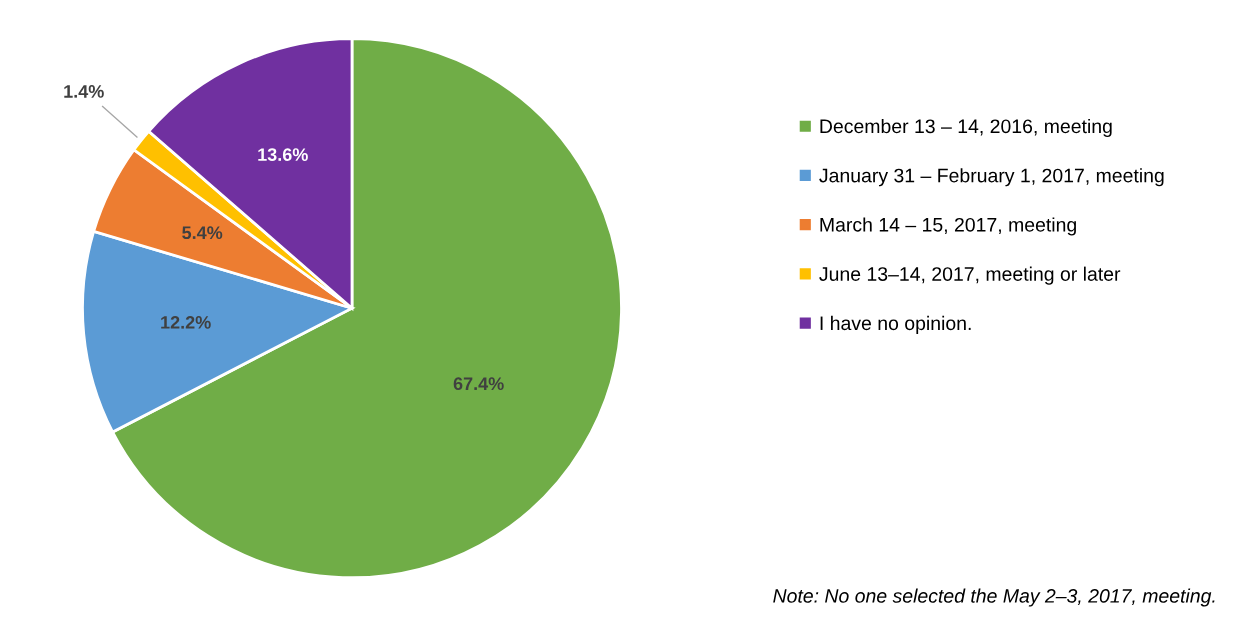 This screenshot has width=1248, height=629. I want to click on text: Note: No one selected the May 2–3, 2017, meeting., so click(994, 597).